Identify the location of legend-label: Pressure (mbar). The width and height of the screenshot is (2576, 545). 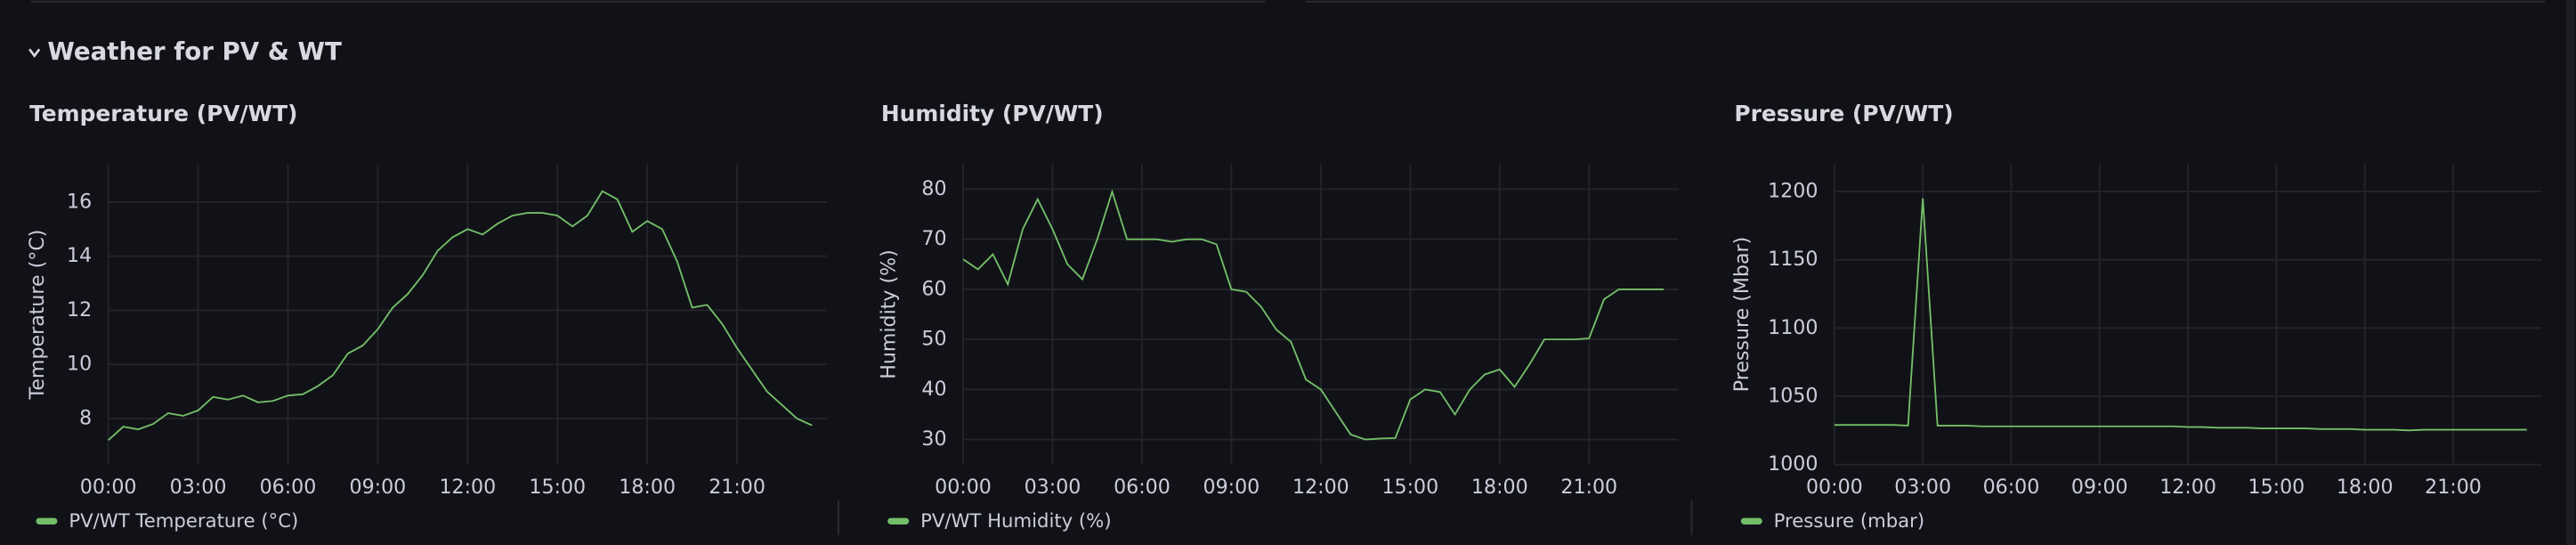
(1850, 520).